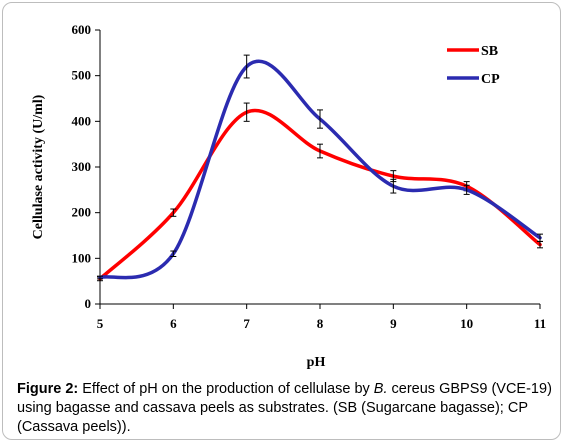 The image size is (565, 444). Describe the element at coordinates (82, 212) in the screenshot. I see `y-tick-label: 200` at that location.